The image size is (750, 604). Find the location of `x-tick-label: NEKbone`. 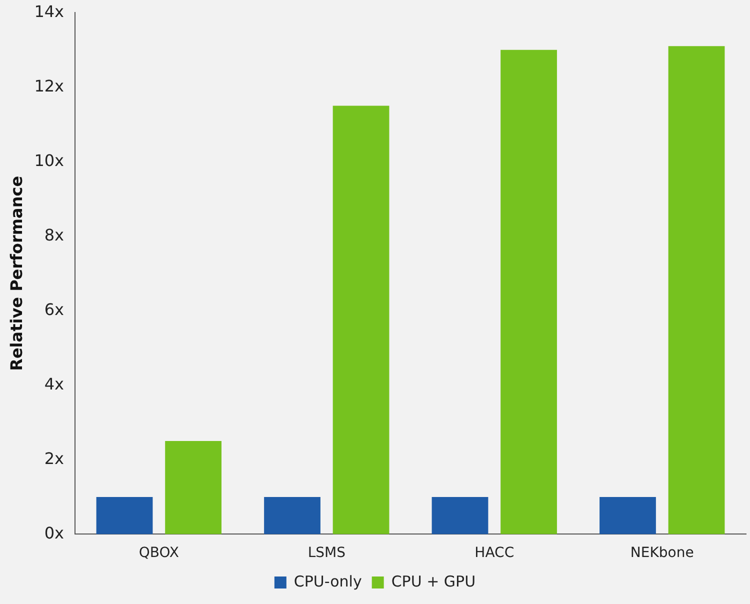

x-tick-label: NEKbone is located at coordinates (662, 553).